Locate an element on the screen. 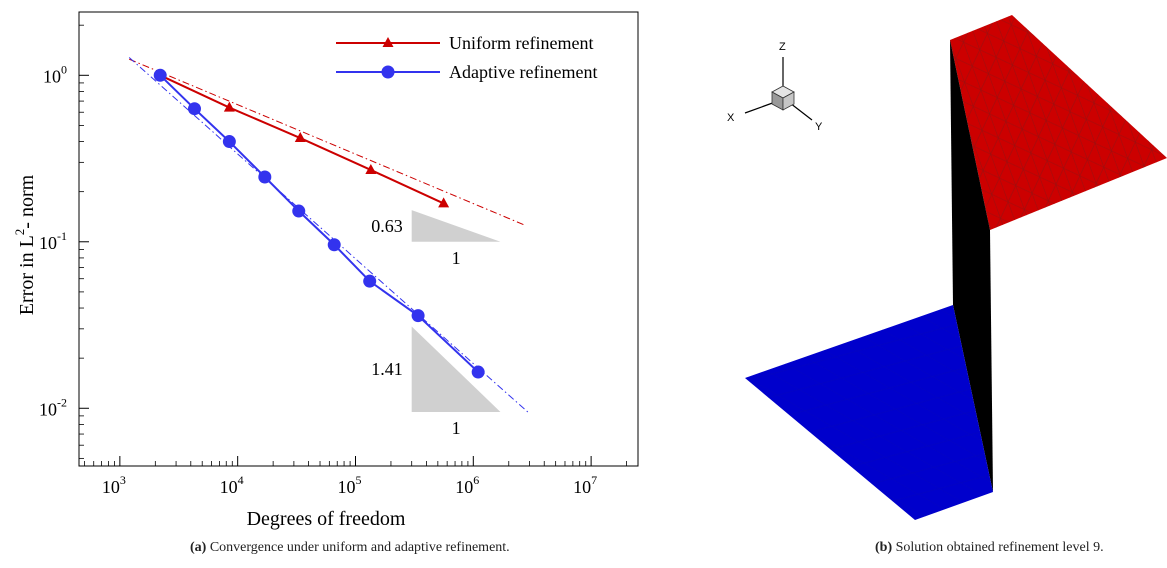 This screenshot has height=568, width=1167. caption-b-text: Solution obtained refinement level 9. is located at coordinates (999, 547).